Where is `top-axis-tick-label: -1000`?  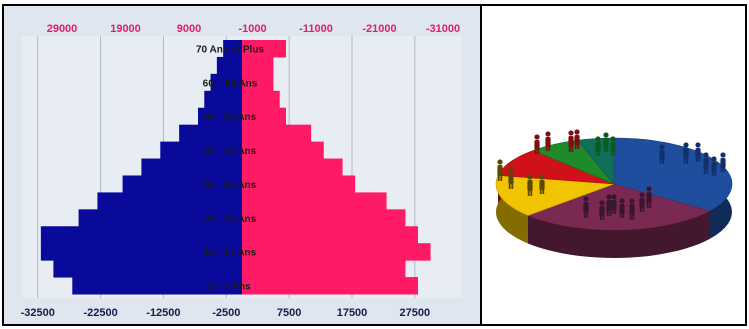
top-axis-tick-label: -1000 is located at coordinates (252, 29).